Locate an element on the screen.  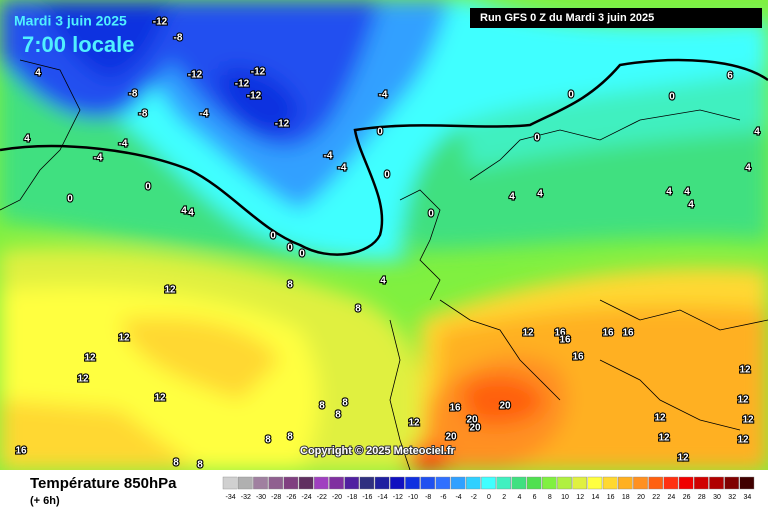
legend-label: -18 is located at coordinates (352, 497).